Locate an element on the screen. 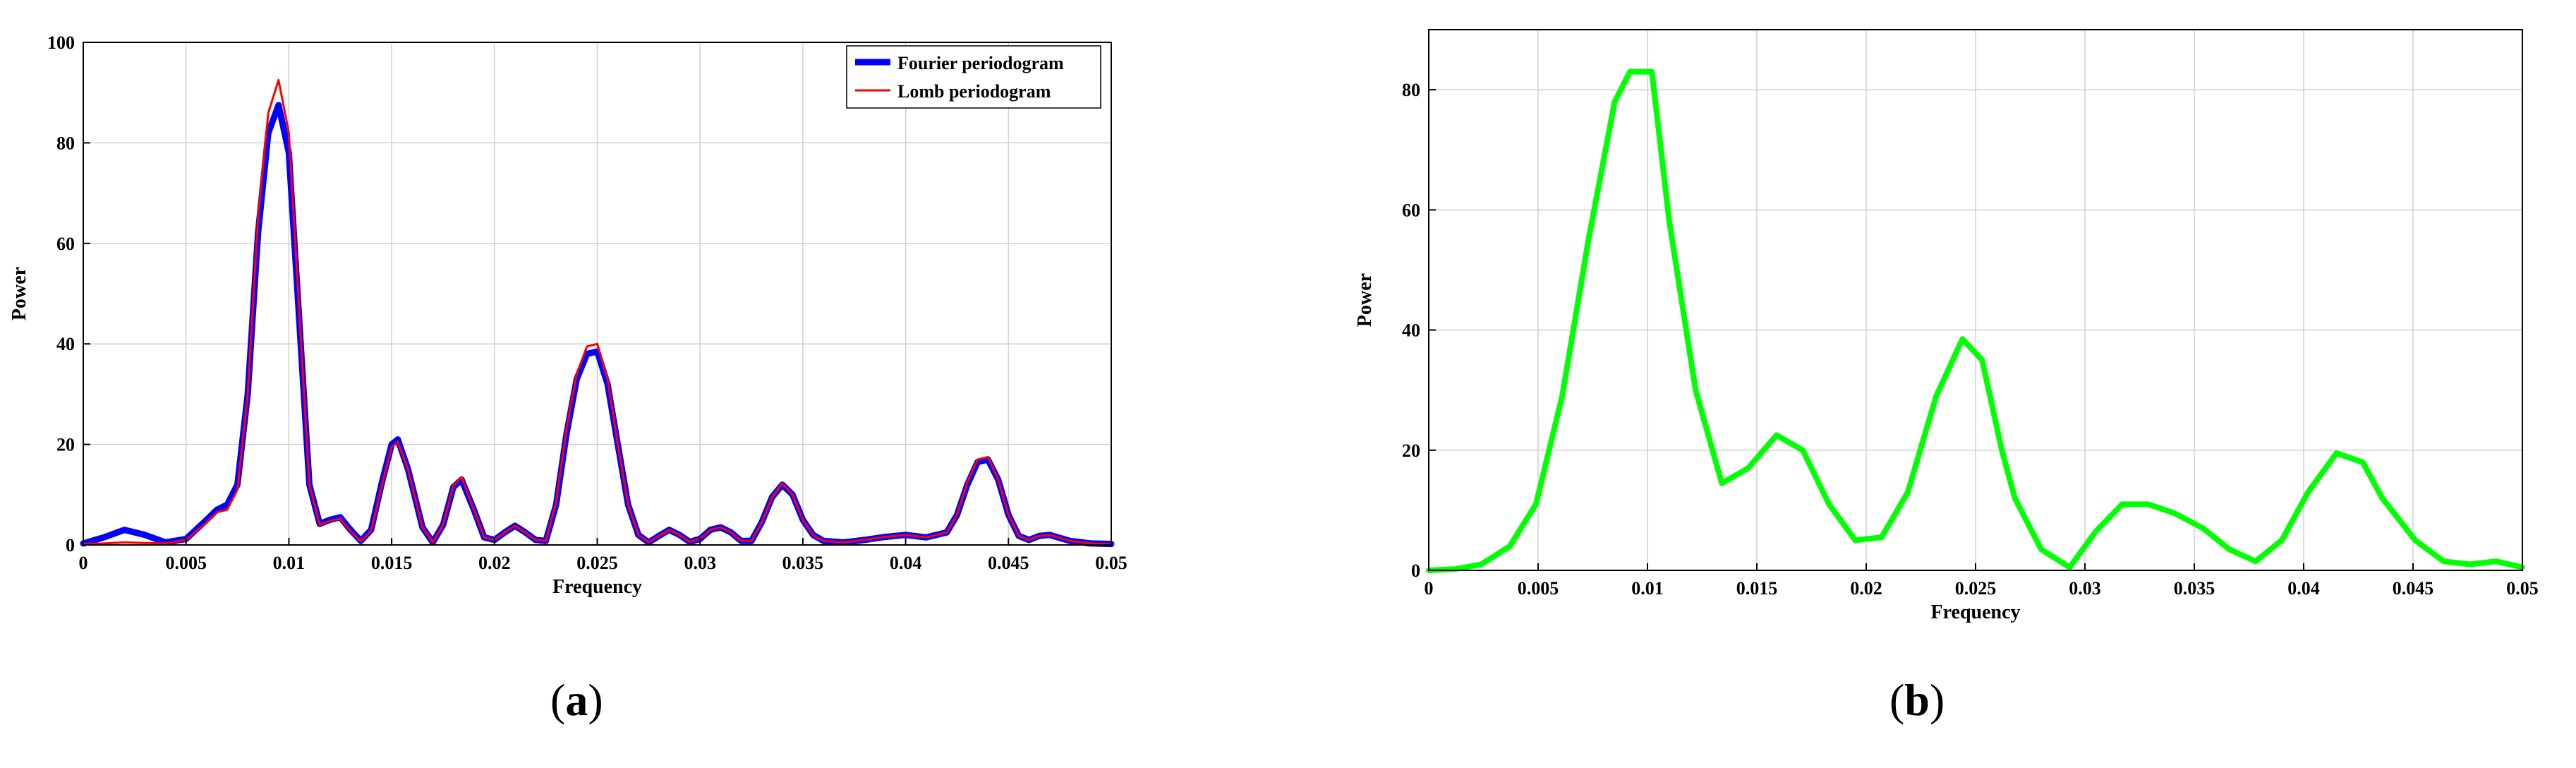 Image resolution: width=2576 pixels, height=768 pixels. caption-a: (a) is located at coordinates (577, 700).